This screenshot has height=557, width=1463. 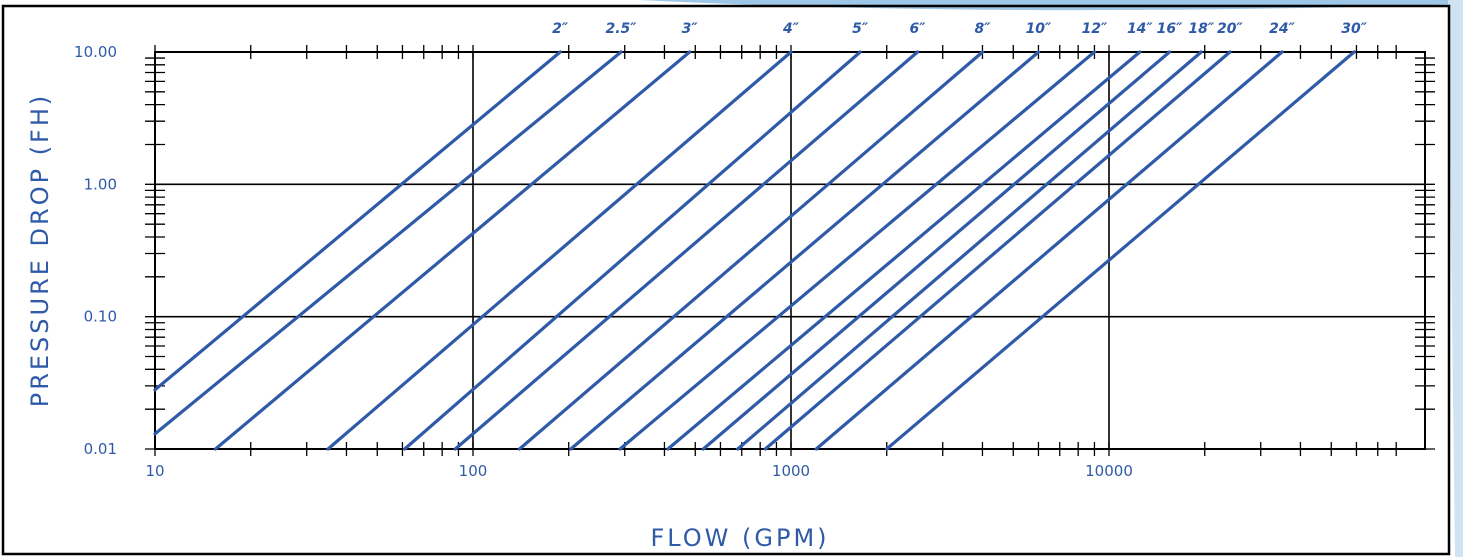 I want to click on y-axis-title: PRESSURE DROP (FH), so click(x=40, y=250).